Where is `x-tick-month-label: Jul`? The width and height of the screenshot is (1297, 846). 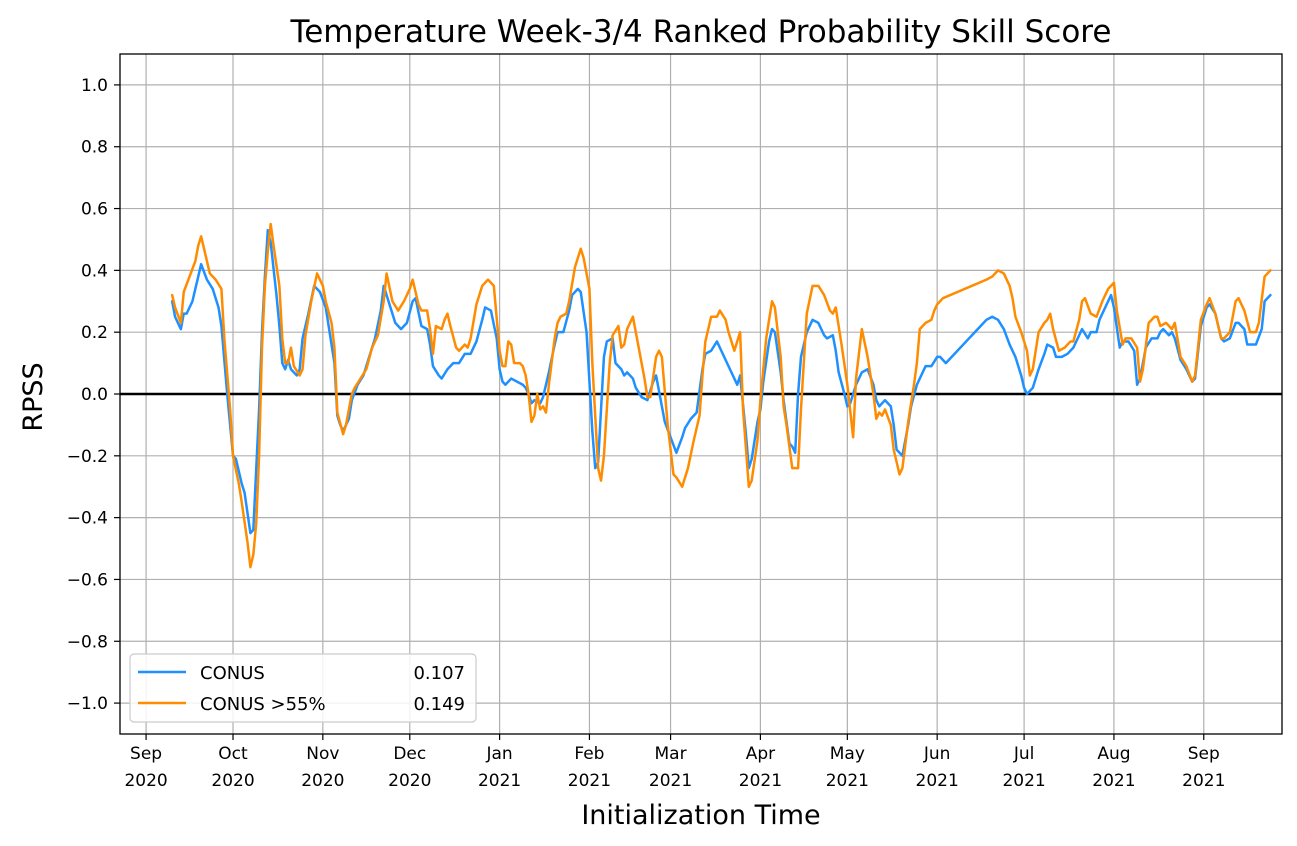 x-tick-month-label: Jul is located at coordinates (1024, 754).